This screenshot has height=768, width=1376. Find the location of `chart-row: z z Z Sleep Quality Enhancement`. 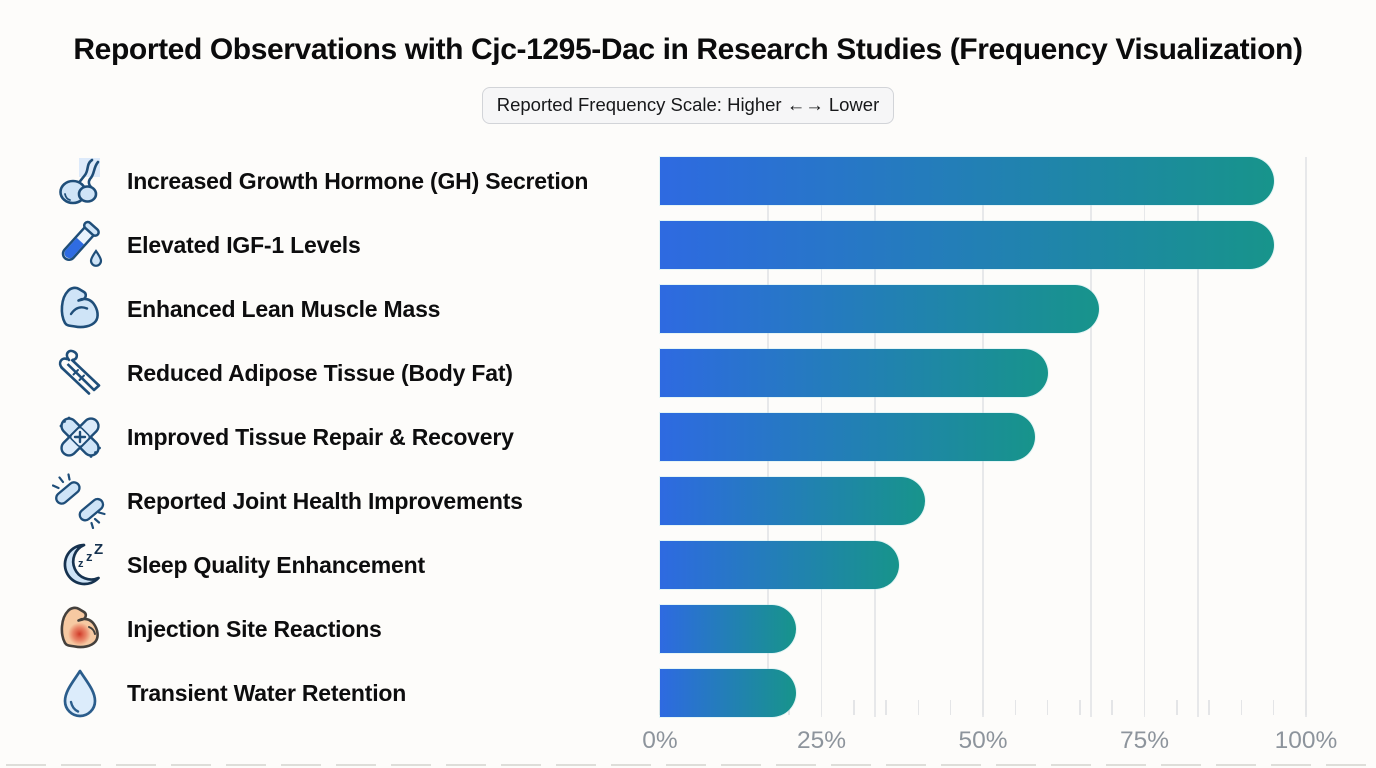

chart-row: z z Z Sleep Quality Enhancement is located at coordinates (688, 565).